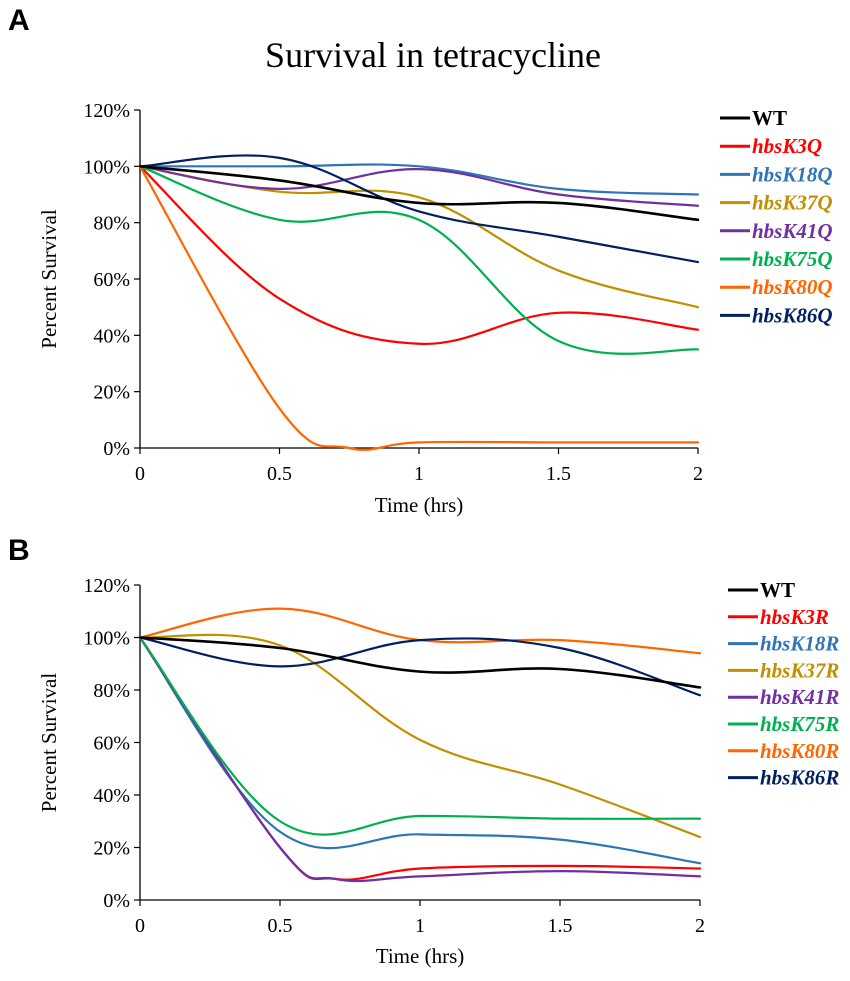 The image size is (850, 981). What do you see at coordinates (419, 179) in the screenshot?
I see `series-line-hbsk18q` at bounding box center [419, 179].